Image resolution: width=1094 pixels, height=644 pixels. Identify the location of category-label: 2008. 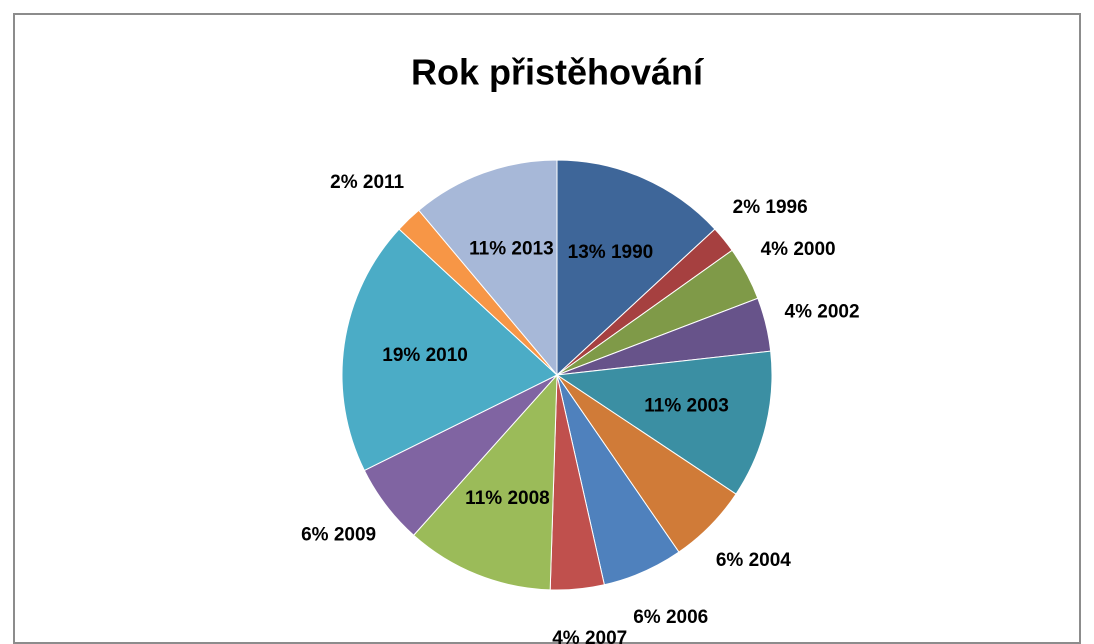
(528, 498).